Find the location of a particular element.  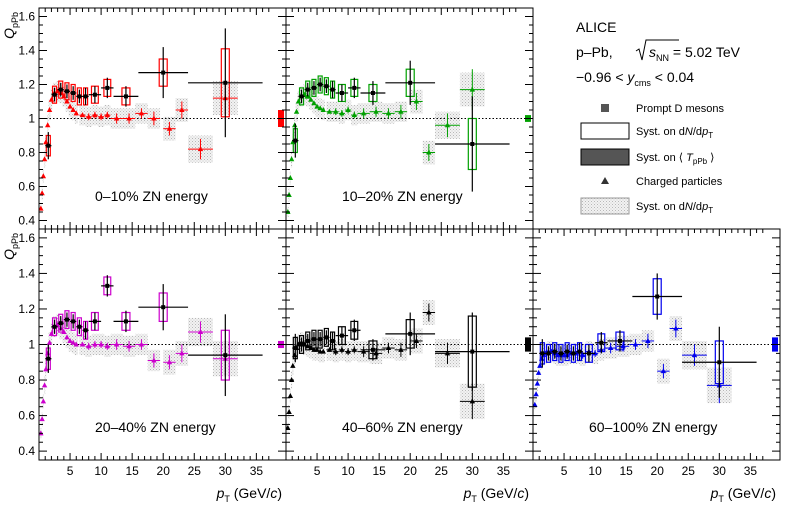

x-axis-title-unit: (GeV/ is located at coordinates (744, 493).